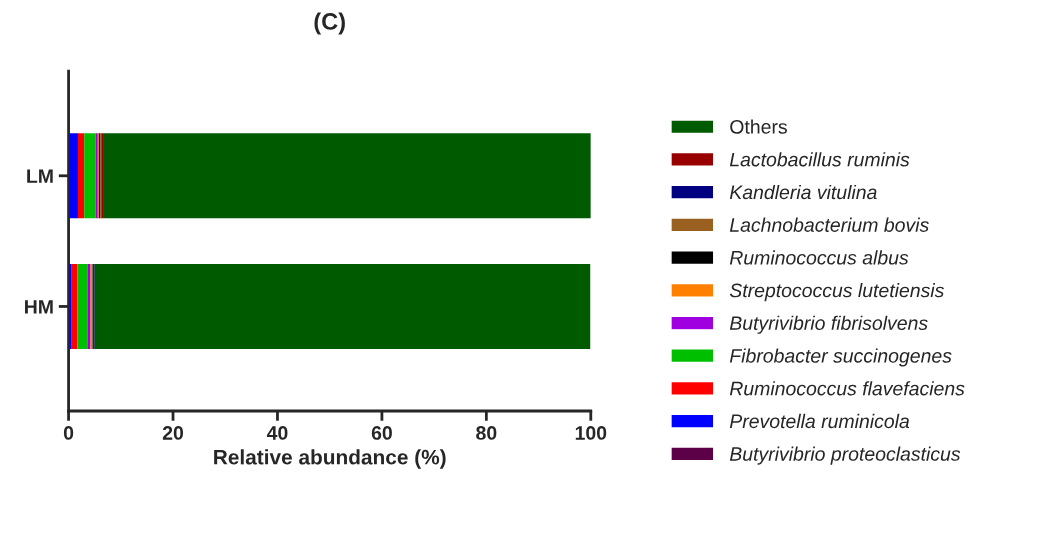  Describe the element at coordinates (845, 455) in the screenshot. I see `legend-label: Butyrivibrio proteoclasticus` at that location.